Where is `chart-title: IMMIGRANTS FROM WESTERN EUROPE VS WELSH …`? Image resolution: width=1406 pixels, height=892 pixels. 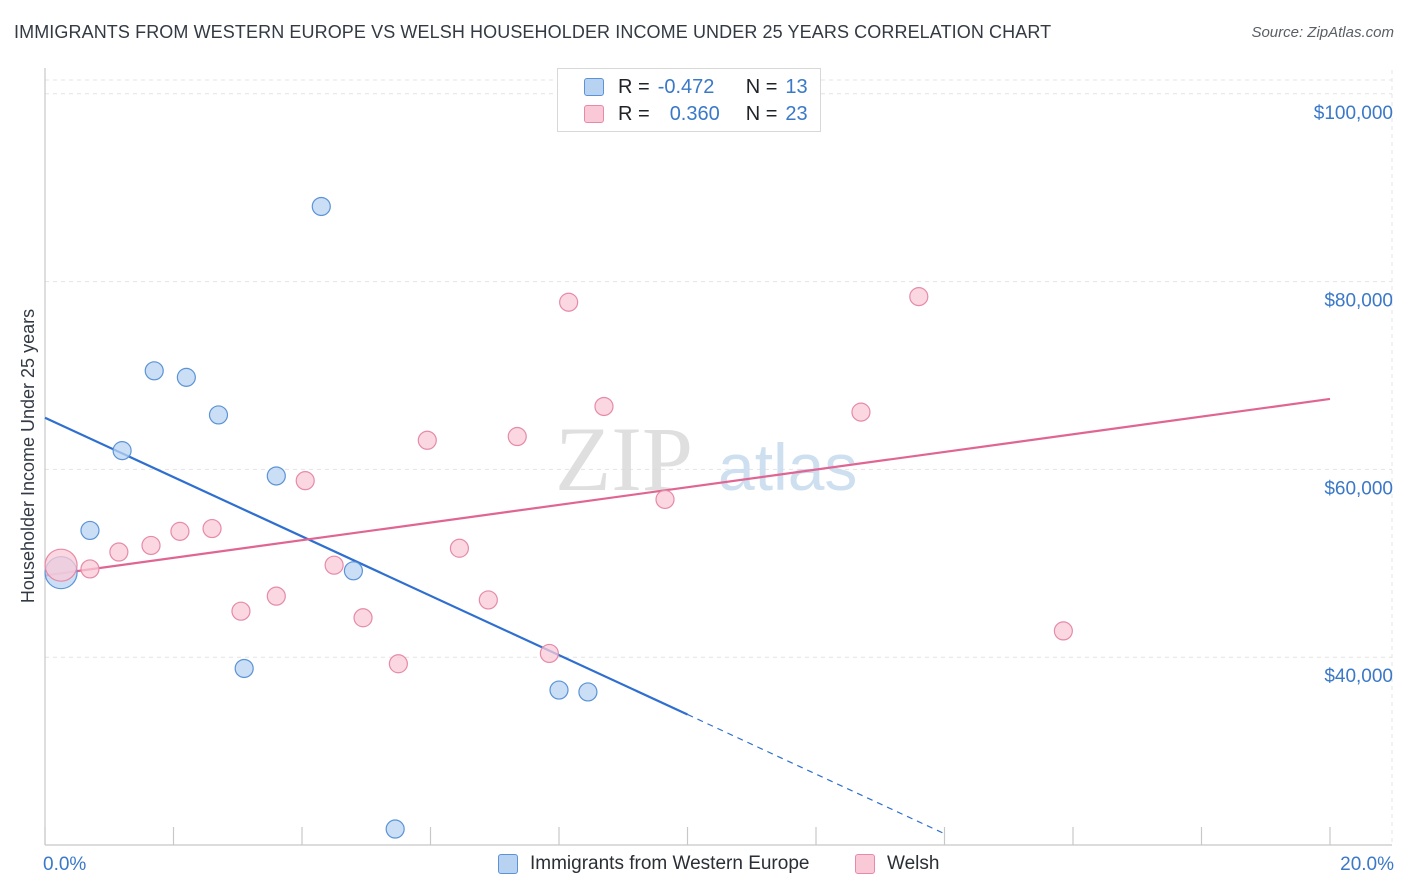 chart-title: IMMIGRANTS FROM WESTERN EUROPE VS WELSH … is located at coordinates (533, 32).